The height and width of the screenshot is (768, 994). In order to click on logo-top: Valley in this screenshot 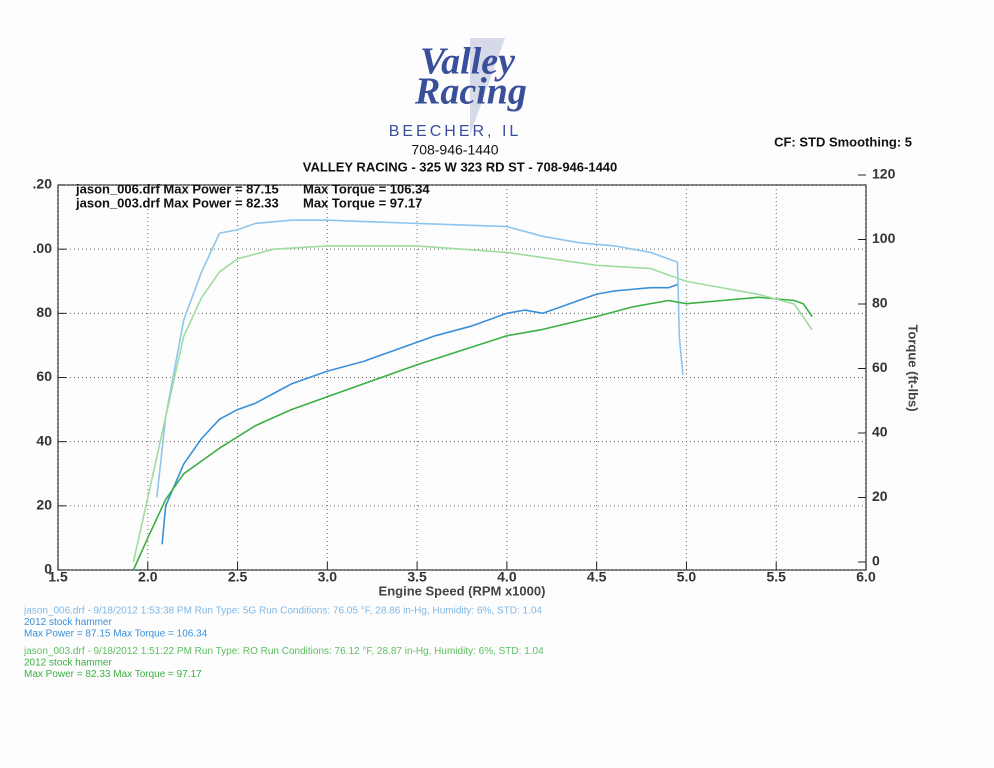, I will do `click(467, 62)`.